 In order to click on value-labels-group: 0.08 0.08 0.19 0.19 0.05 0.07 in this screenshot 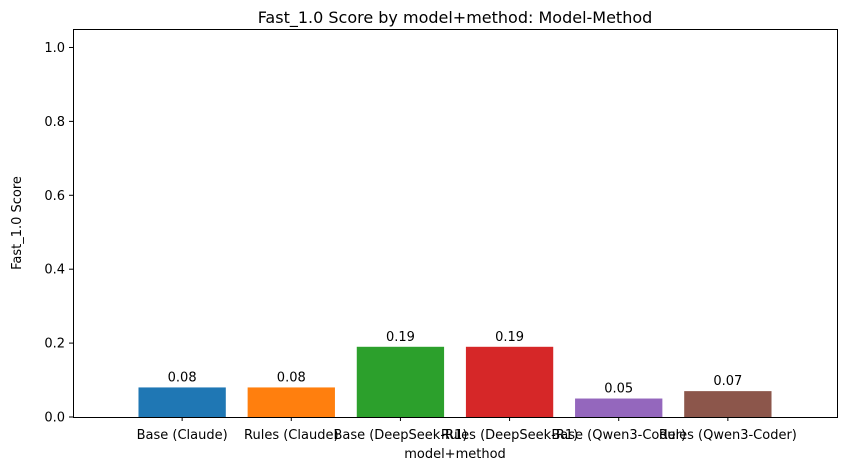, I will do `click(455, 363)`.